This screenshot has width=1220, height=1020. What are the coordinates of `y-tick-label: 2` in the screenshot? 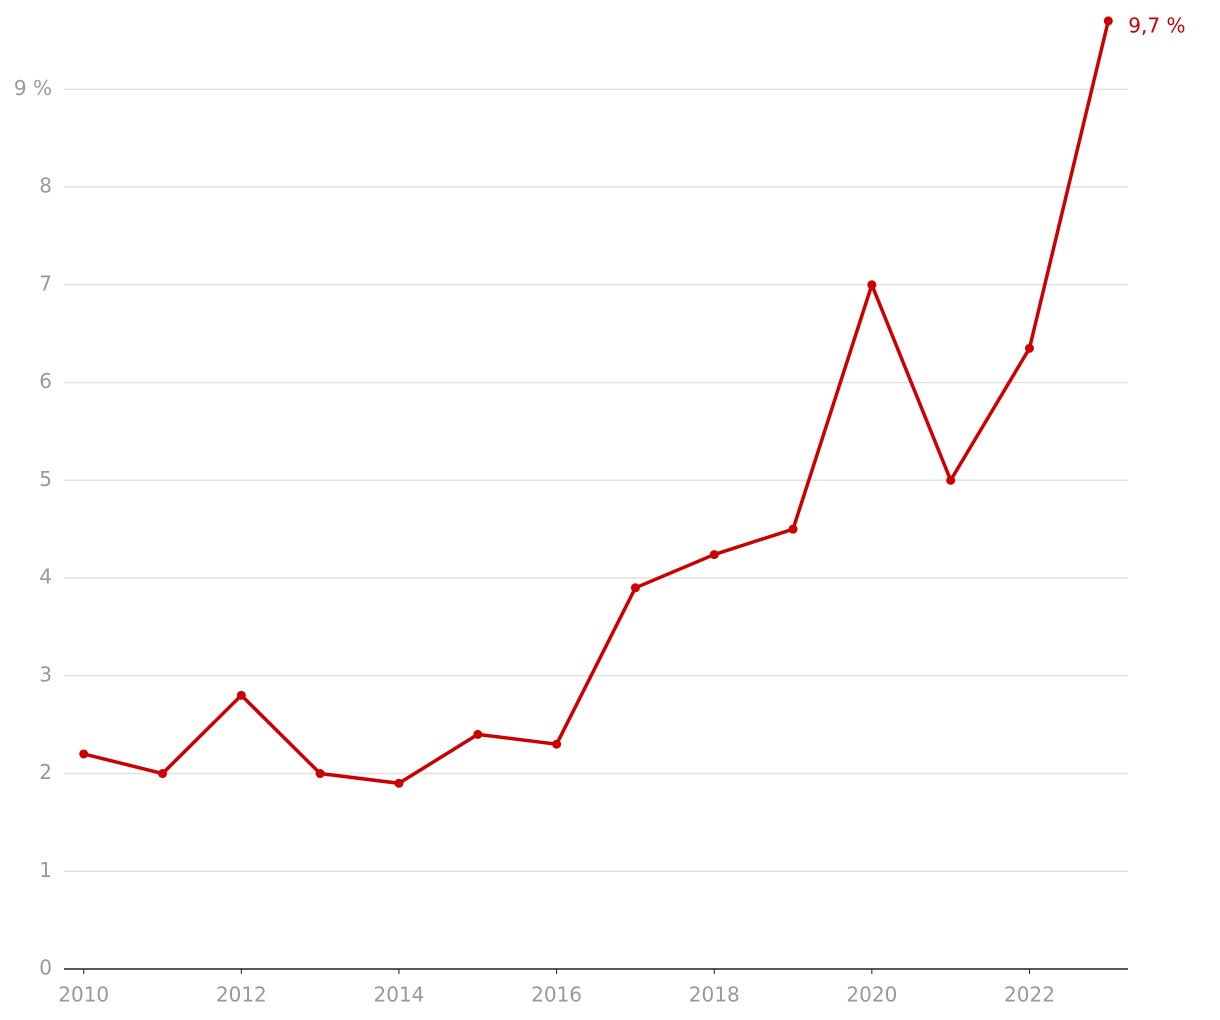 It's located at (45, 772).